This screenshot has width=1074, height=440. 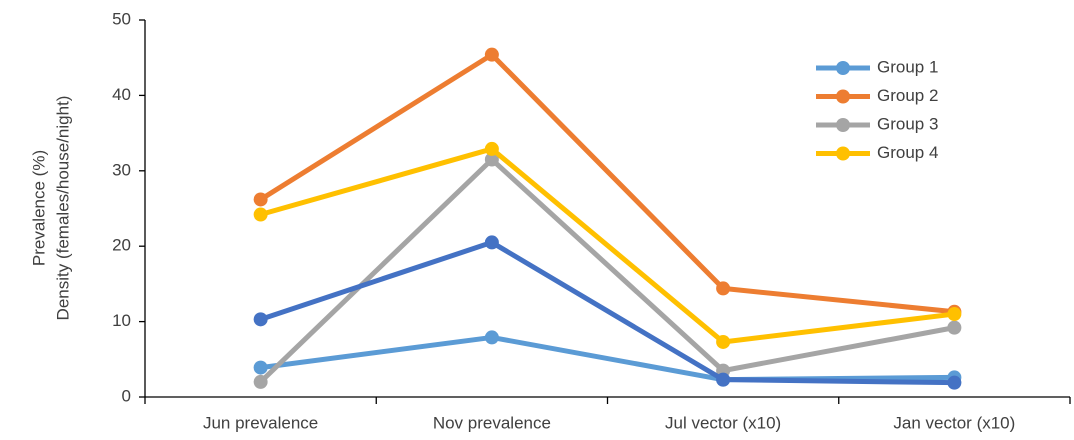 What do you see at coordinates (907, 152) in the screenshot?
I see `legend-label: Group 4` at bounding box center [907, 152].